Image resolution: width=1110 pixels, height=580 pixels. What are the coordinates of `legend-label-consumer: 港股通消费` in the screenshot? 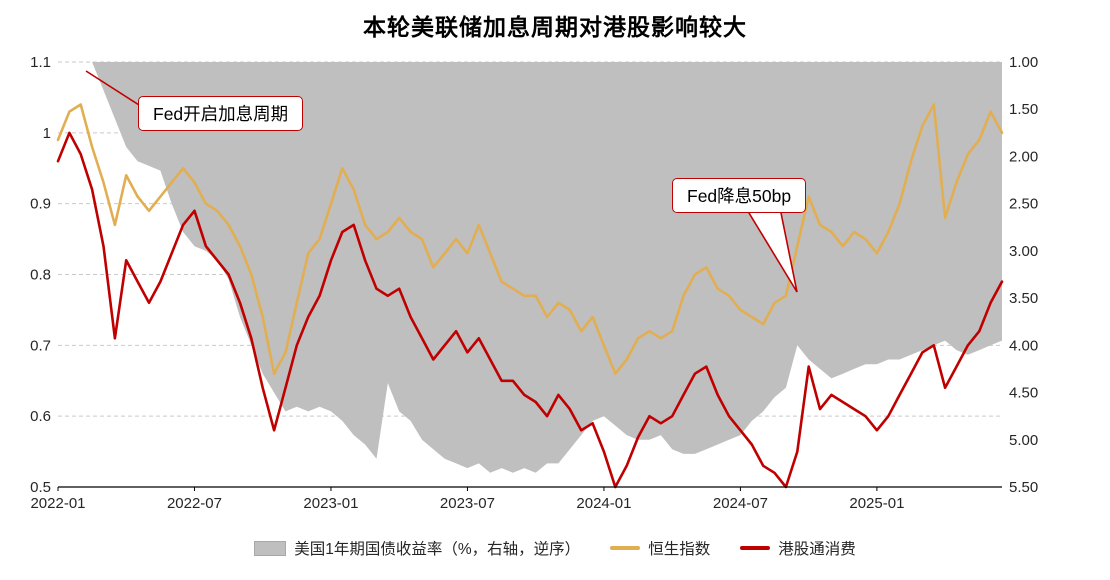 It's located at (817, 549).